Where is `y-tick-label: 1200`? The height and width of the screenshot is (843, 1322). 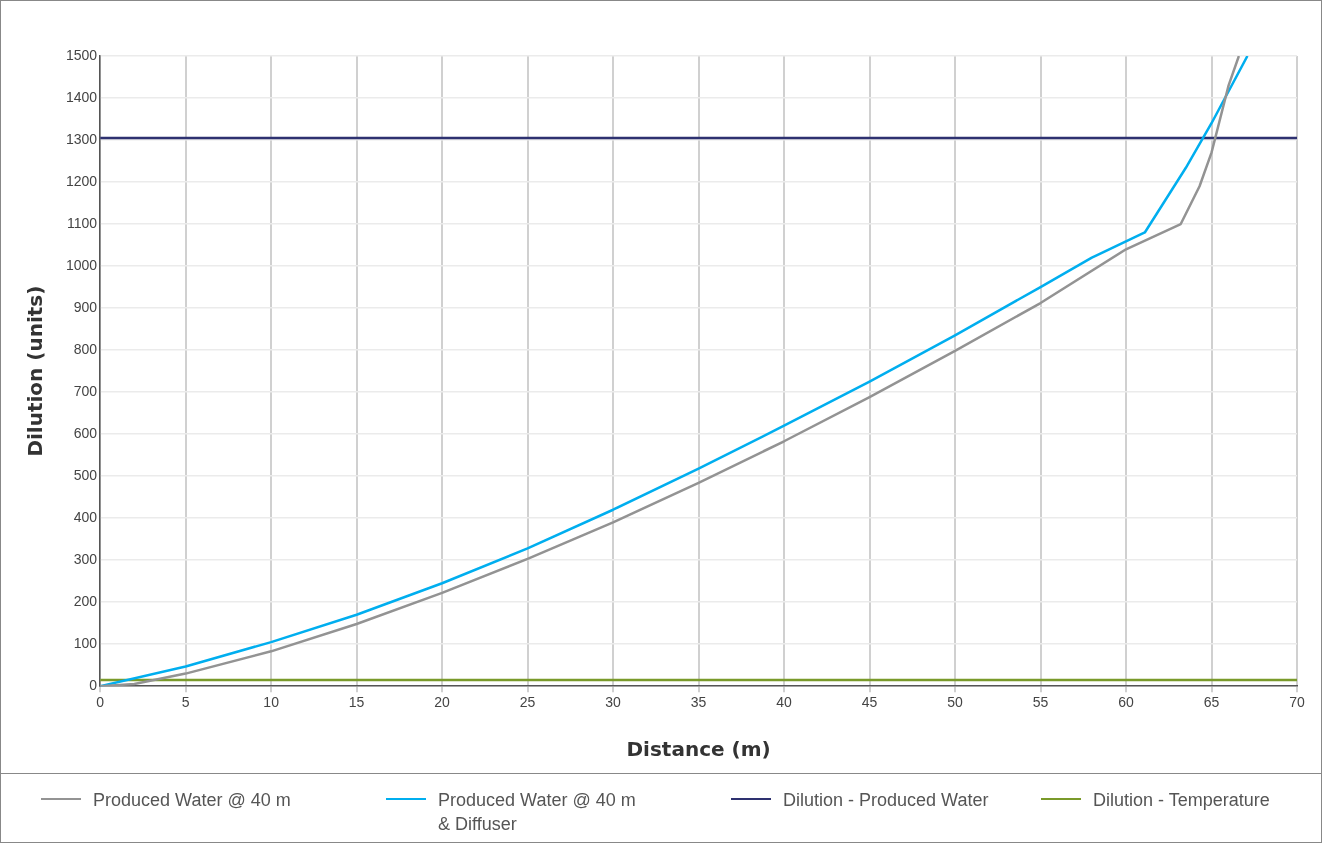
y-tick-label: 1200 is located at coordinates (81, 180).